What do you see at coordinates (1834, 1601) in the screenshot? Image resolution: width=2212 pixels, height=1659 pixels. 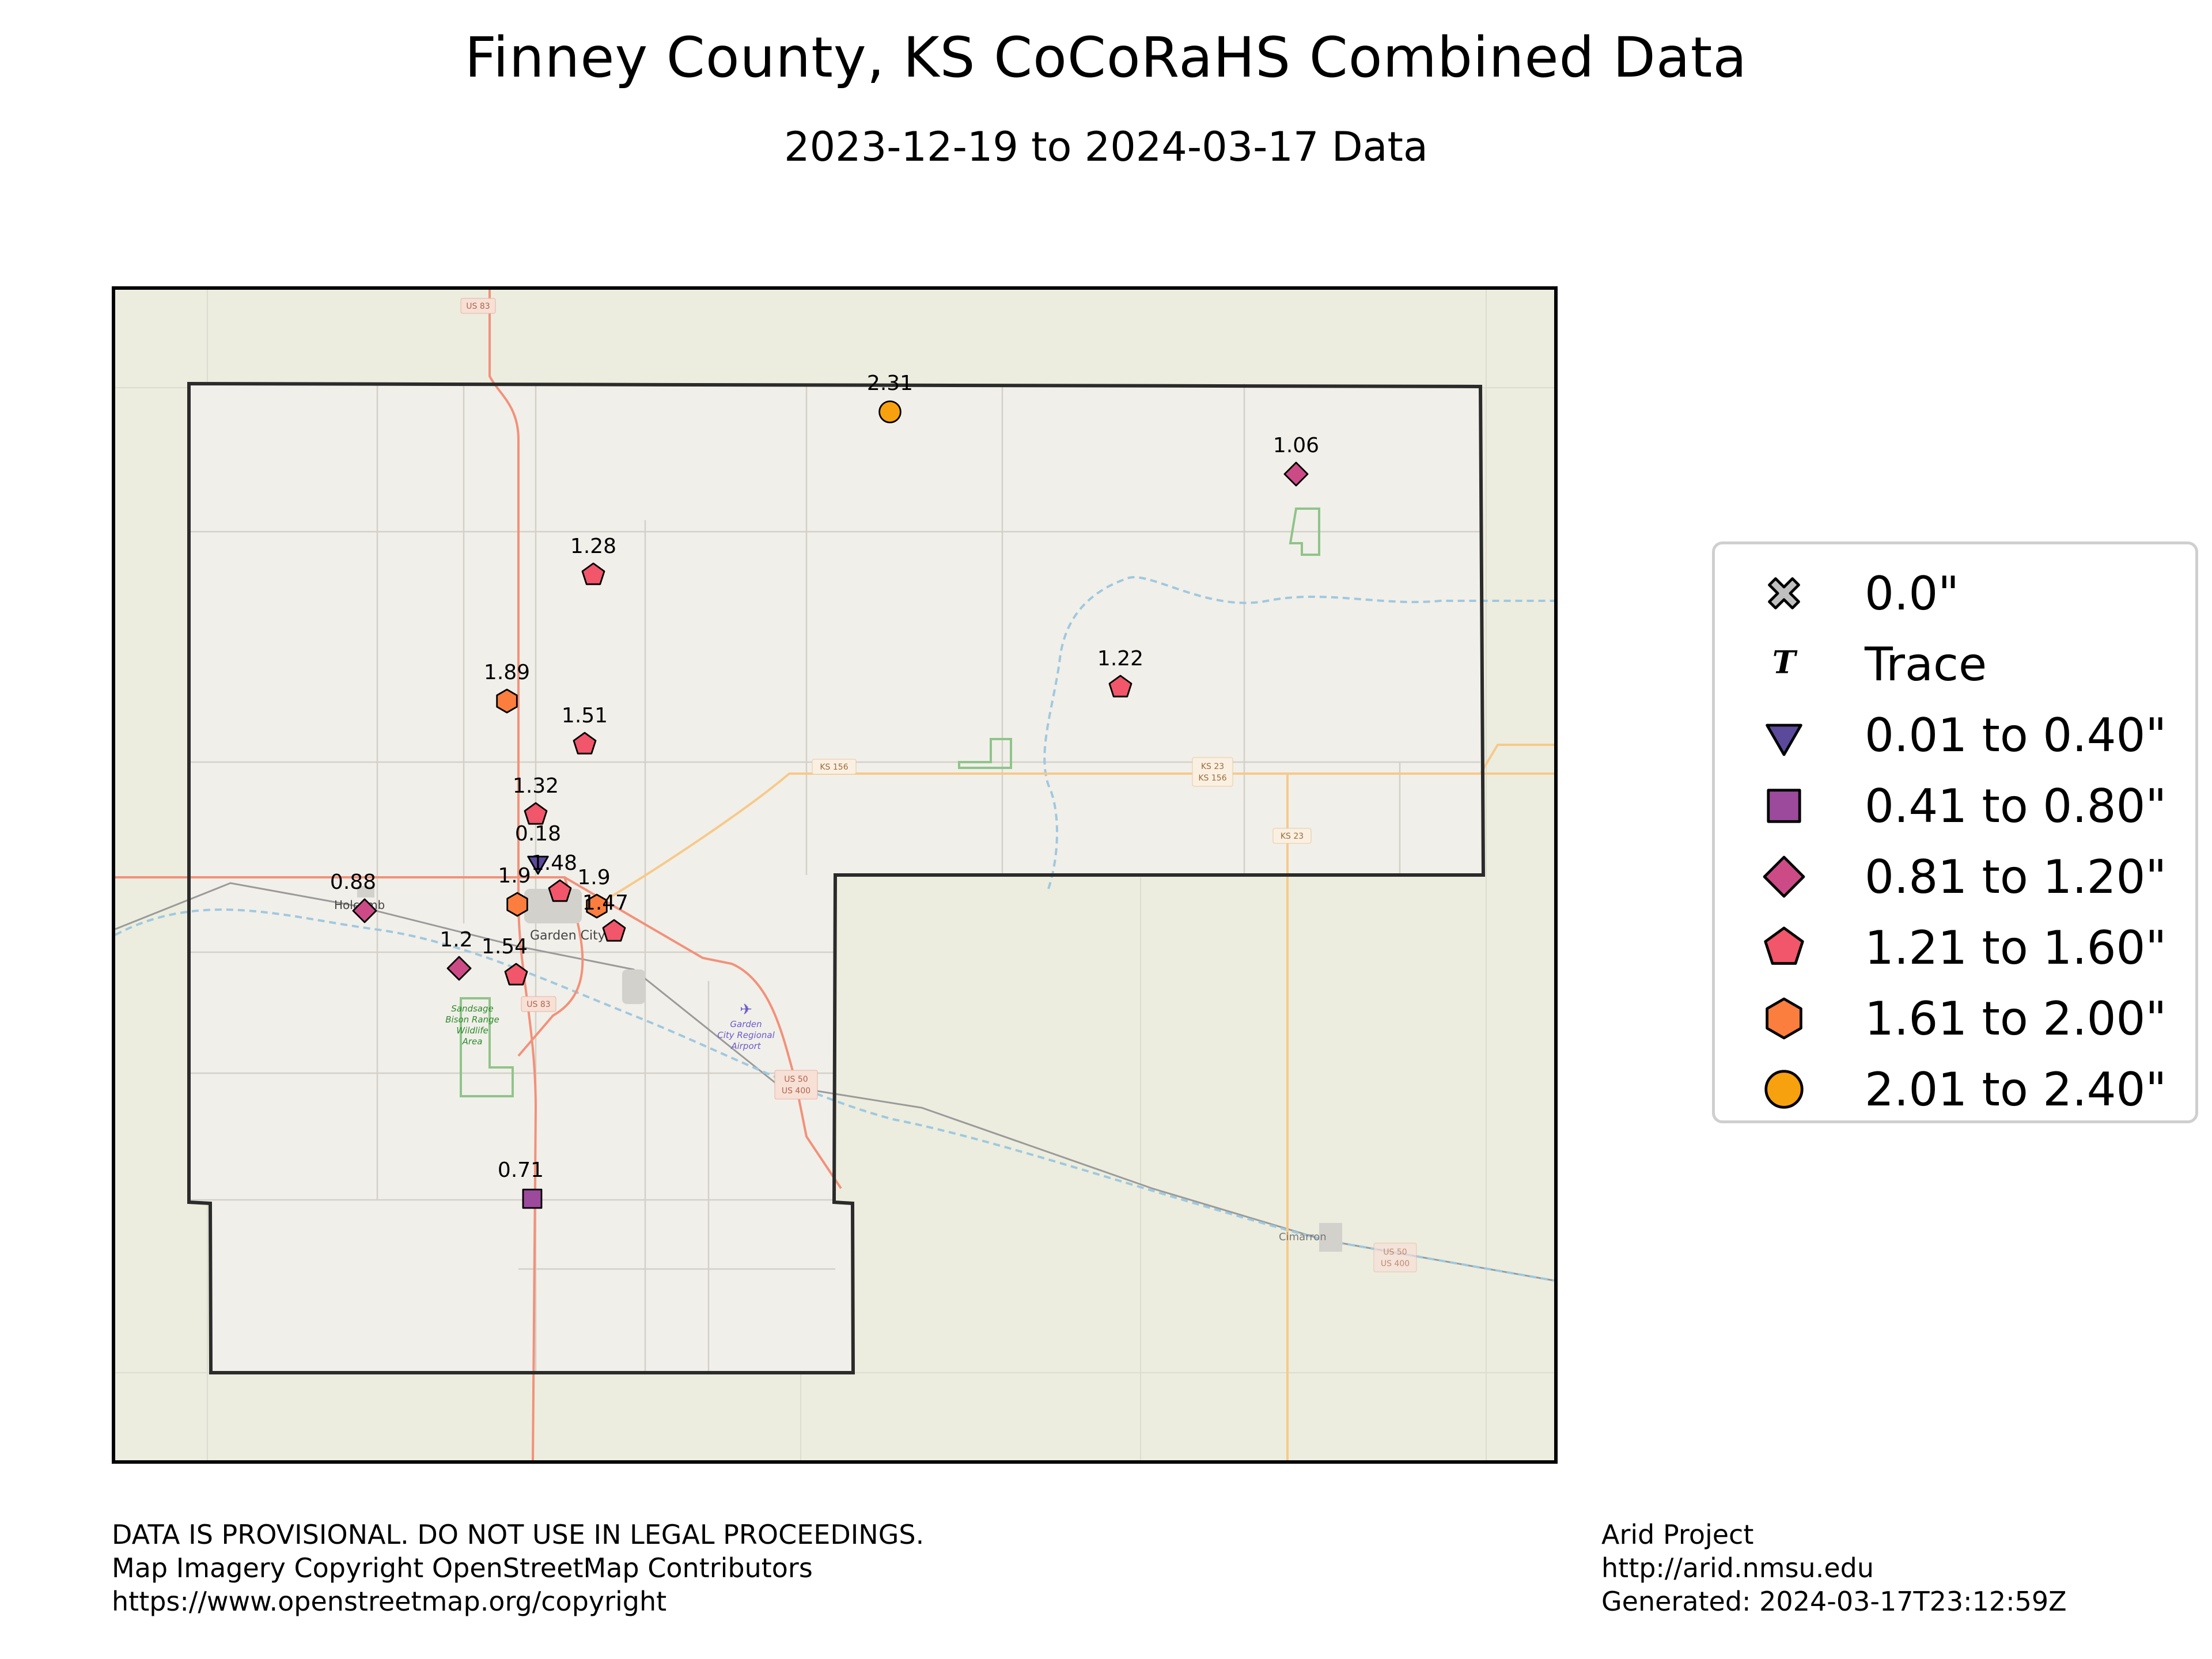 I see `generated-timestamp: Generated: 2024-03-17T23:12:59Z` at bounding box center [1834, 1601].